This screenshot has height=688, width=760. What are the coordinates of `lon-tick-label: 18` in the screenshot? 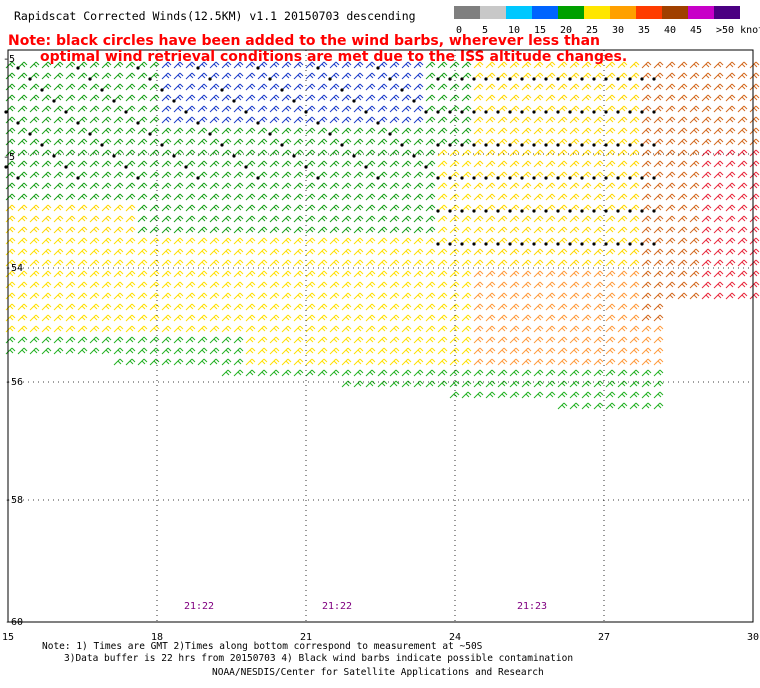 It's located at (157, 637).